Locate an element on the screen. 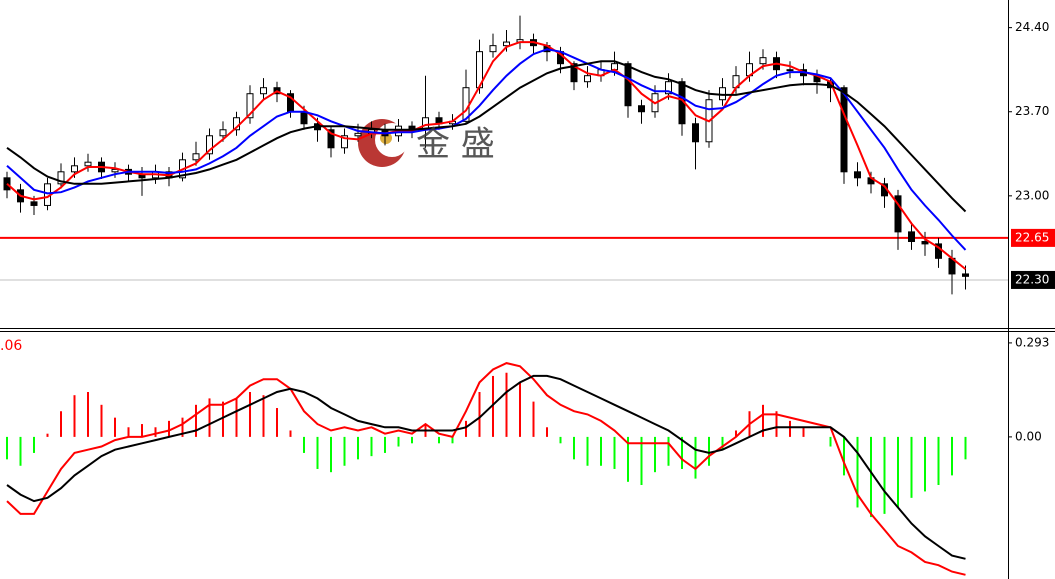 The width and height of the screenshot is (1055, 579). logo-cut is located at coordinates (392, 140).